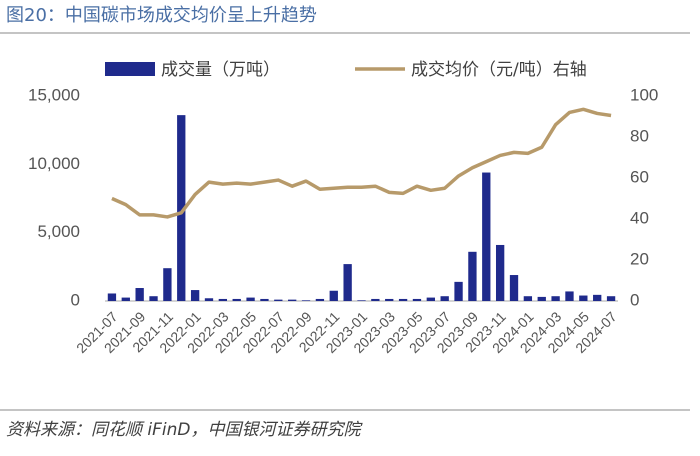 The width and height of the screenshot is (700, 456). What do you see at coordinates (639, 258) in the screenshot?
I see `y2-tick-label: 20` at bounding box center [639, 258].